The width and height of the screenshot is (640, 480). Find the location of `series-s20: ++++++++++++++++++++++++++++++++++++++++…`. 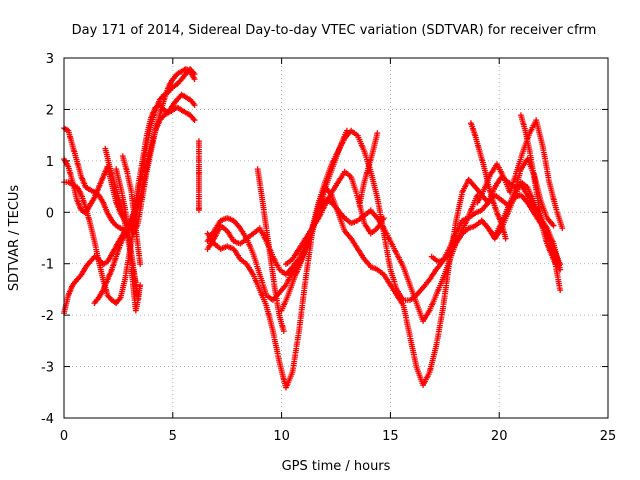

series-s20: ++++++++++++++++++++++++++++++++++++++++… is located at coordinates (520, 174).